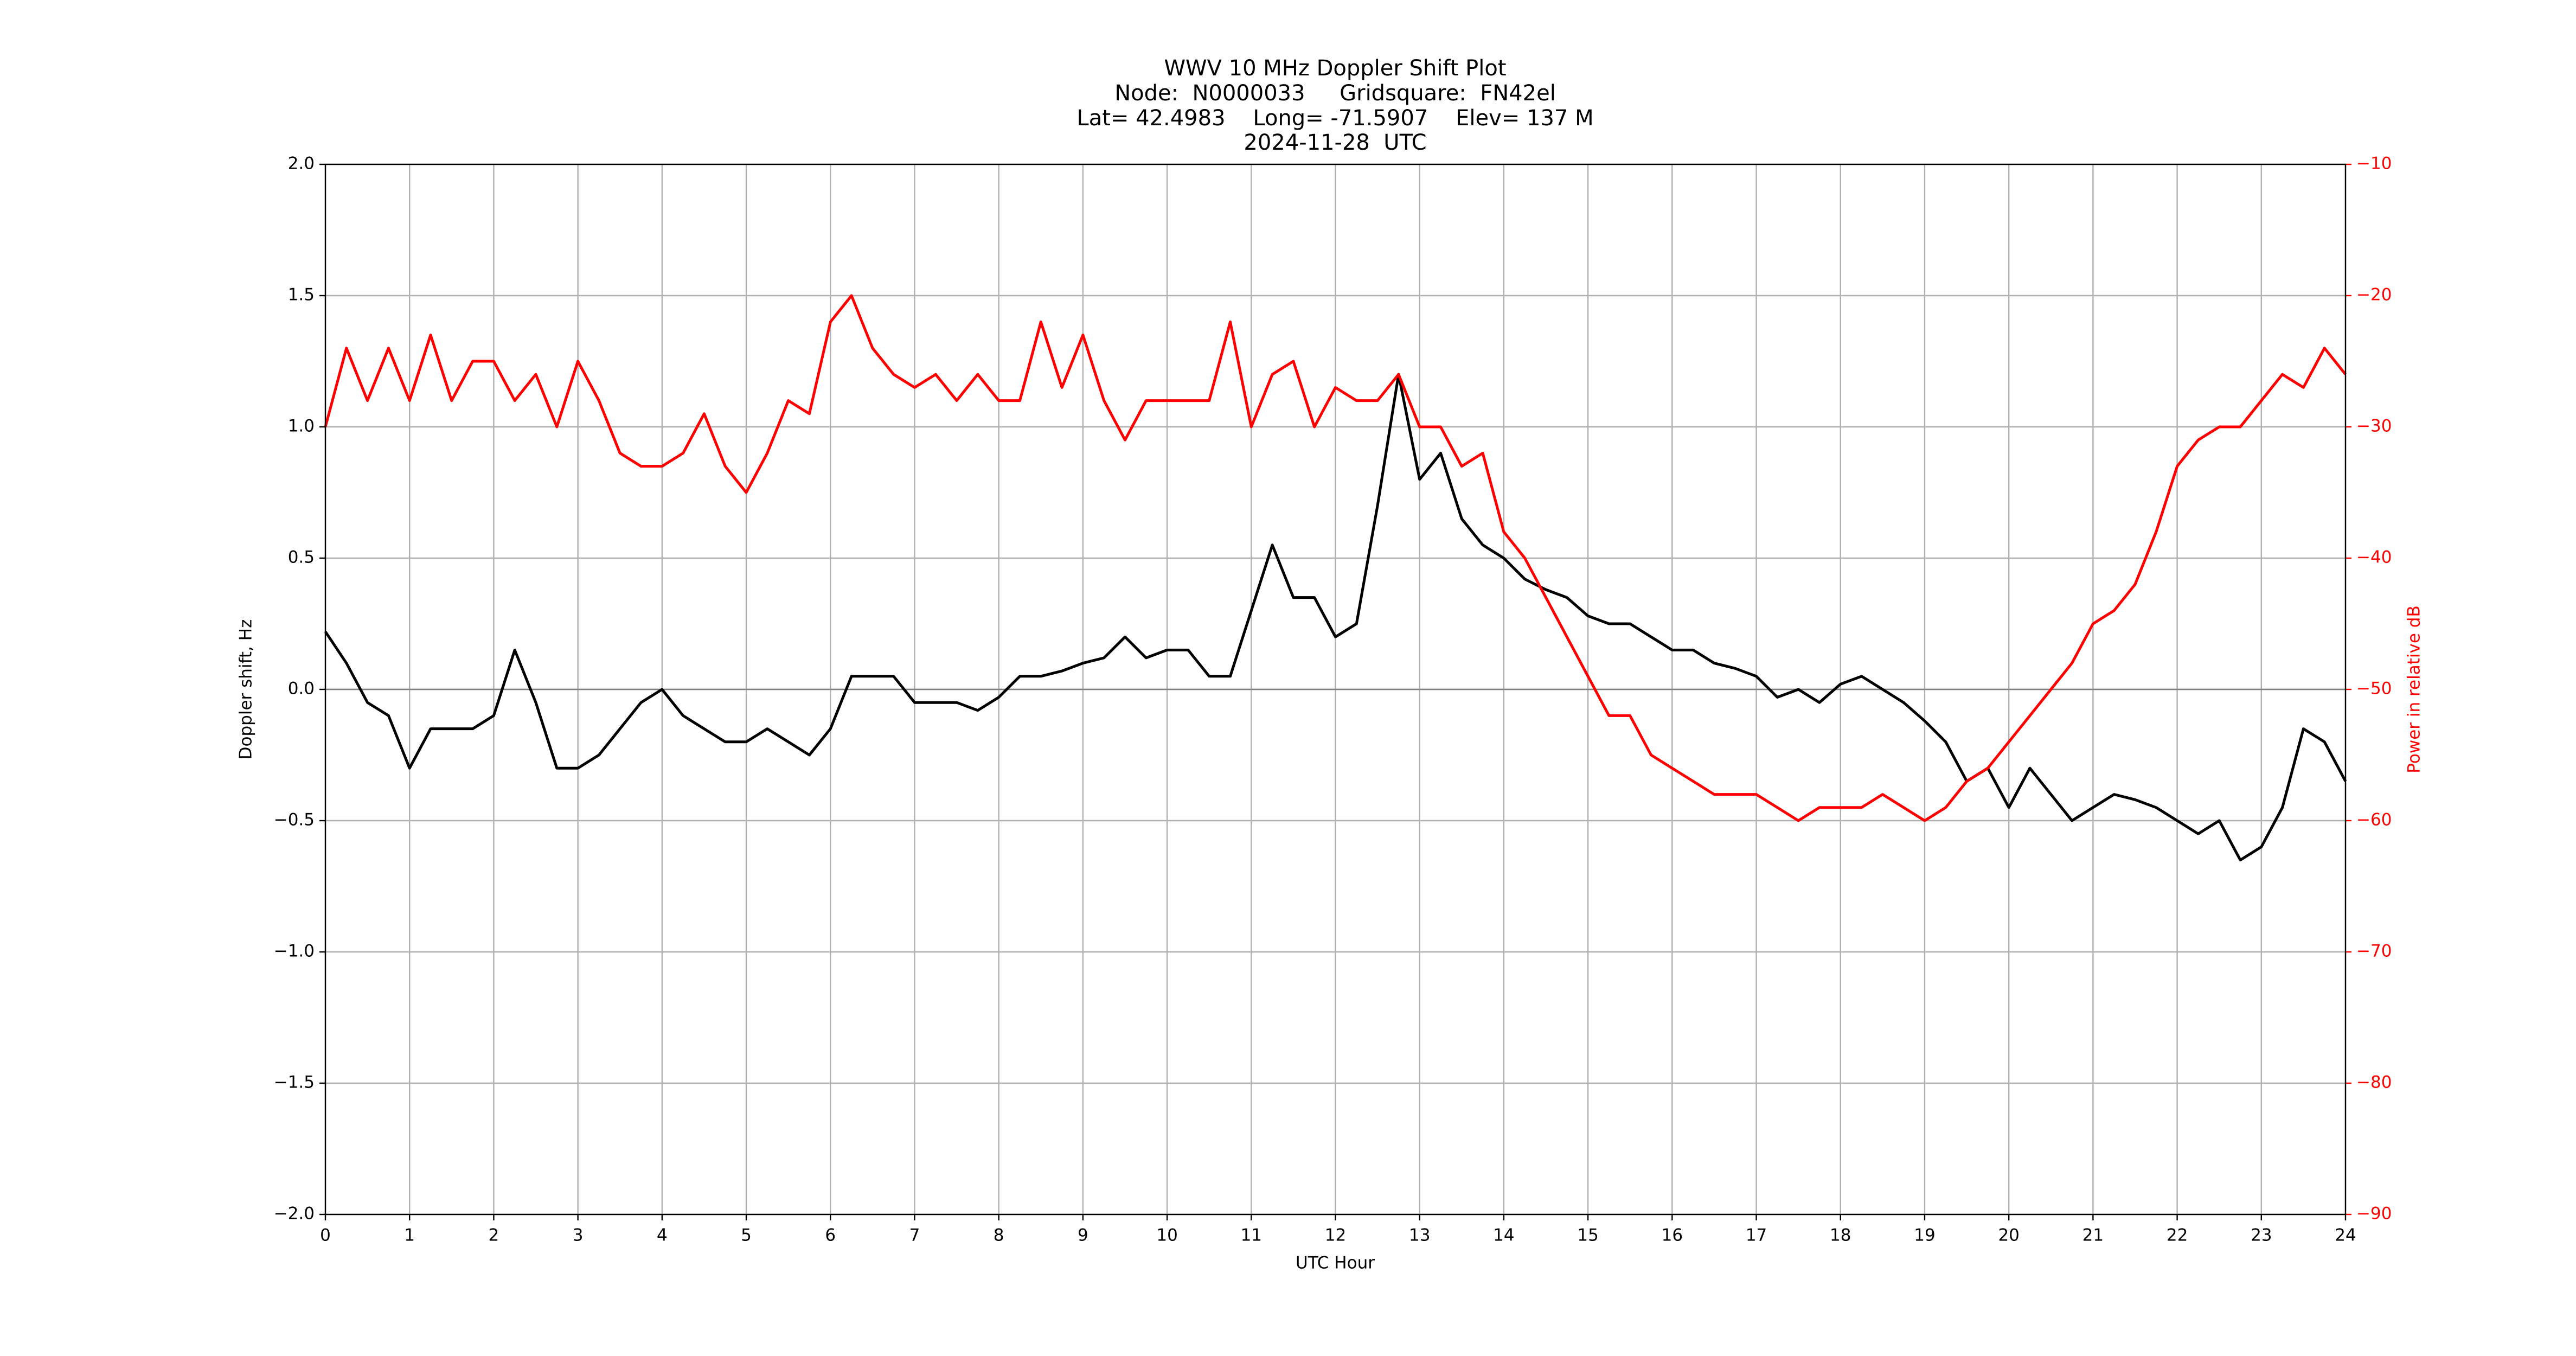 This screenshot has height=1356, width=2576. I want to click on x-tick-label: 23, so click(2261, 1235).